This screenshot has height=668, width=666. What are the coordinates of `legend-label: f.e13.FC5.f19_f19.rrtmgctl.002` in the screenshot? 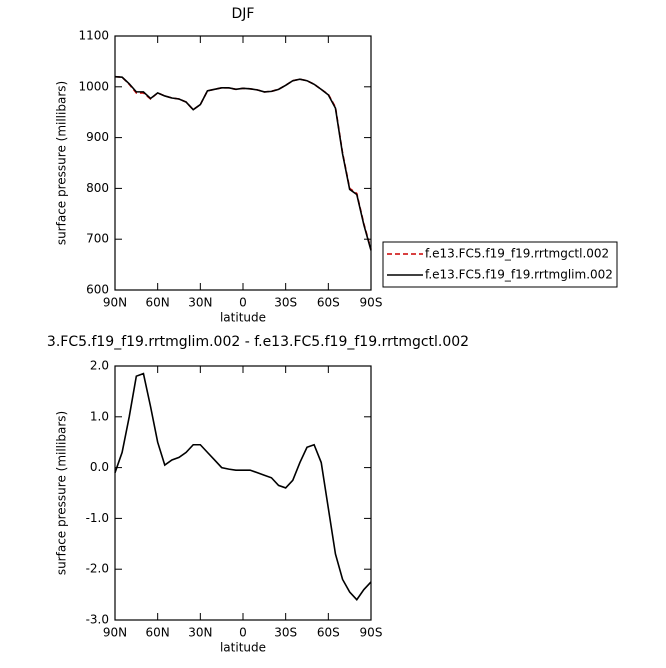 It's located at (517, 254).